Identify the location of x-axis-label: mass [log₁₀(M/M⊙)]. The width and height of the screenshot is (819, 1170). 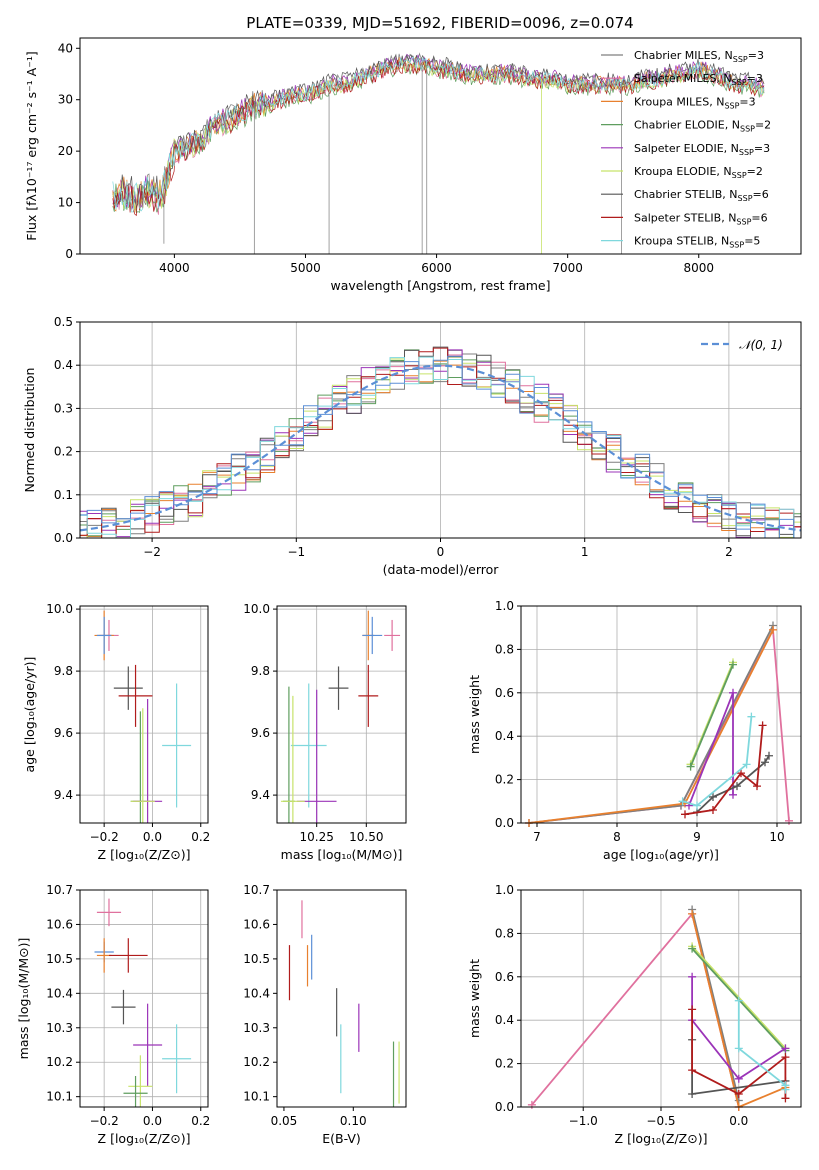
(342, 854).